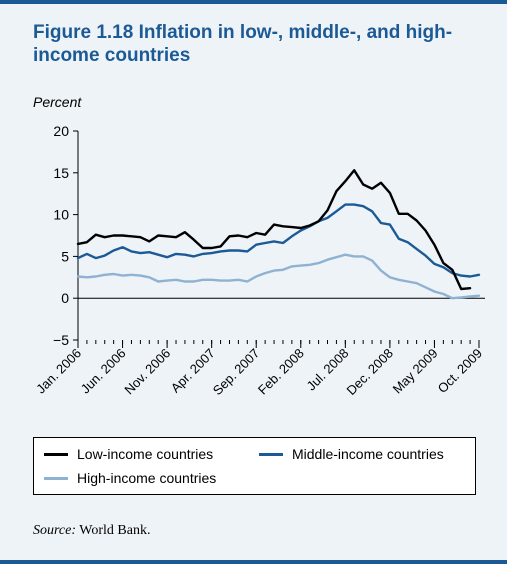  What do you see at coordinates (58, 371) in the screenshot?
I see `x-tick-label: Jan. 2006` at bounding box center [58, 371].